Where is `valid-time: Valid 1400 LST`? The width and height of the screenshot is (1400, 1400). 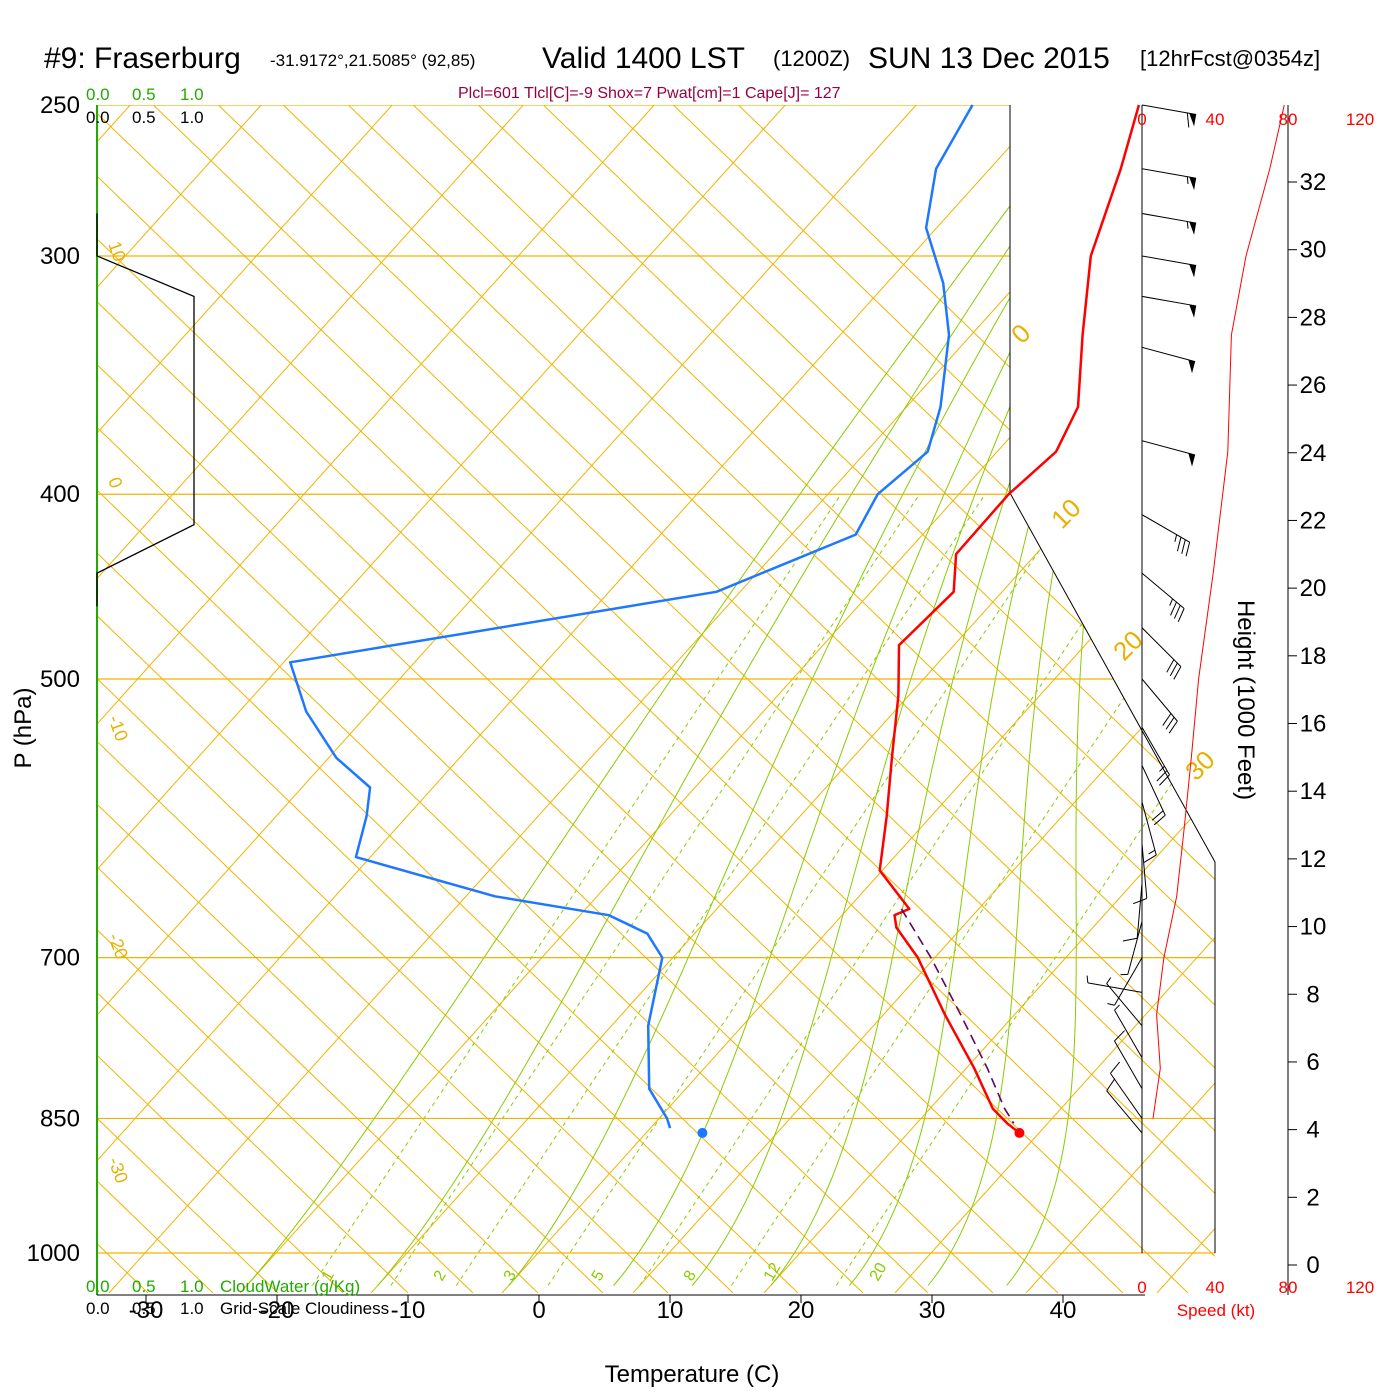 valid-time: Valid 1400 LST is located at coordinates (643, 58).